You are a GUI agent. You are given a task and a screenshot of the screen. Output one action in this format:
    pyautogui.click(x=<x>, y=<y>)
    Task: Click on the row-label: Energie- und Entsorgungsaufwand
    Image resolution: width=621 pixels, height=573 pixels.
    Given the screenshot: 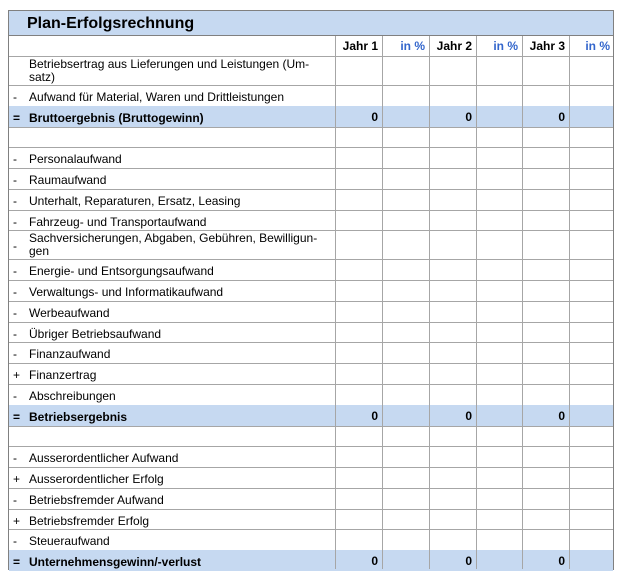 What is the action you would take?
    pyautogui.click(x=121, y=271)
    